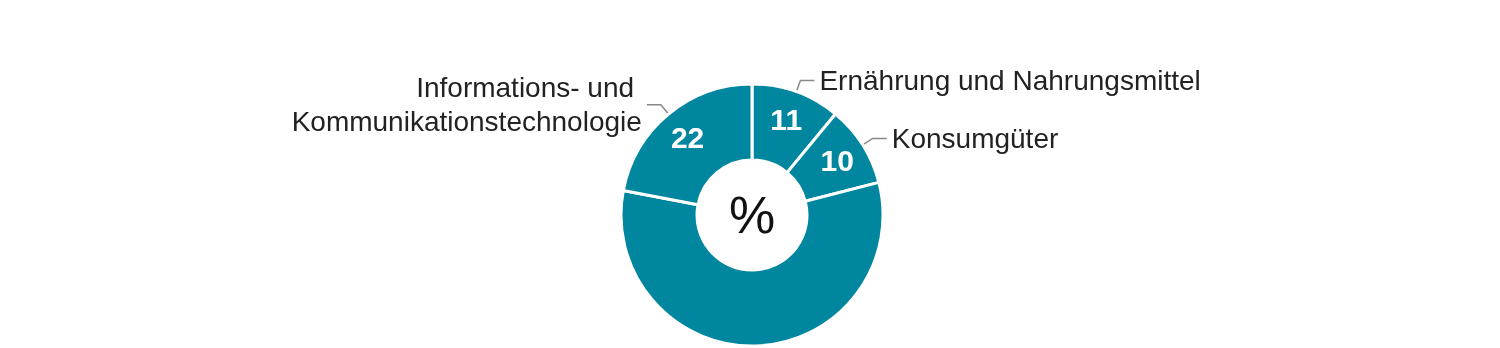  I want to click on slice-label: Informations- und Kommunikationstechnologie, so click(466, 105).